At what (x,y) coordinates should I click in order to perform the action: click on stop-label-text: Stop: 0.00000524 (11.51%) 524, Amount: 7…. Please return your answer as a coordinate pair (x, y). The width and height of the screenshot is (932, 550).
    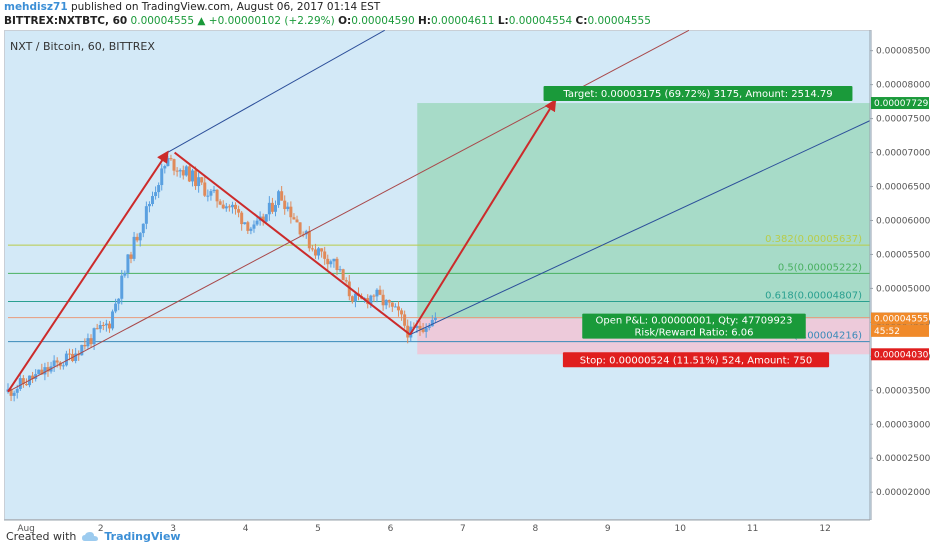
    Looking at the image, I should click on (696, 360).